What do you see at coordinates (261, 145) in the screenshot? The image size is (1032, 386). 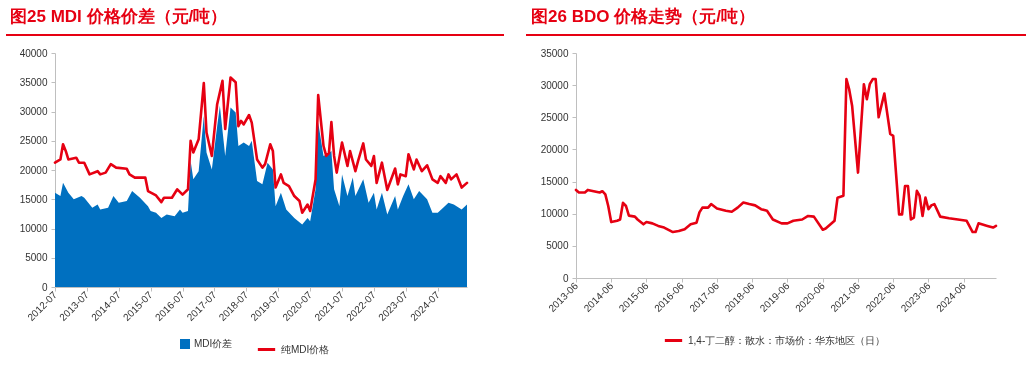 I see `line-series` at bounding box center [261, 145].